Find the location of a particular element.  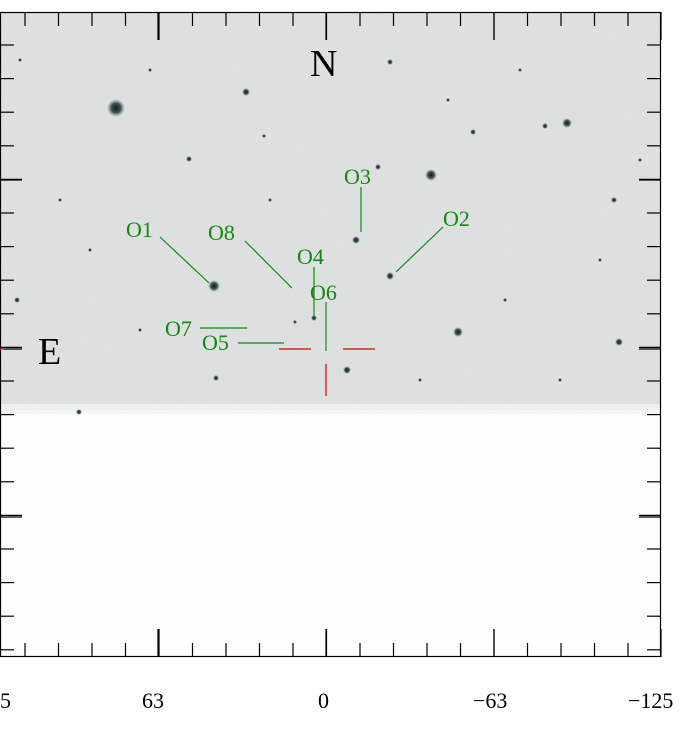

x-tick-label: −125 is located at coordinates (651, 700).